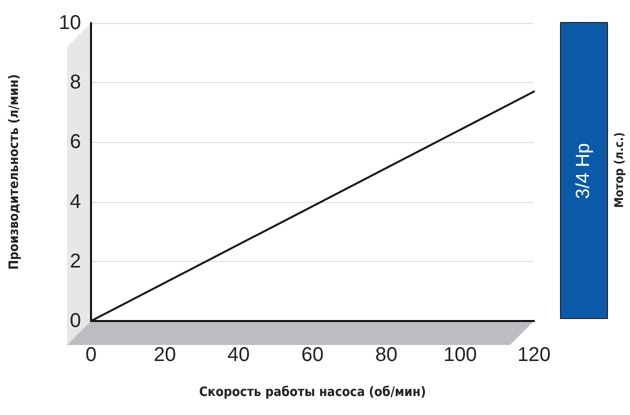 The image size is (630, 415). What do you see at coordinates (239, 355) in the screenshot?
I see `x-tick-label: 40` at bounding box center [239, 355].